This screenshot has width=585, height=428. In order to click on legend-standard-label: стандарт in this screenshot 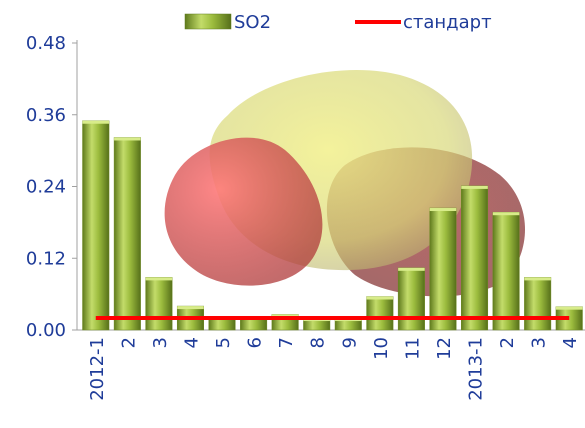, I will do `click(447, 22)`.